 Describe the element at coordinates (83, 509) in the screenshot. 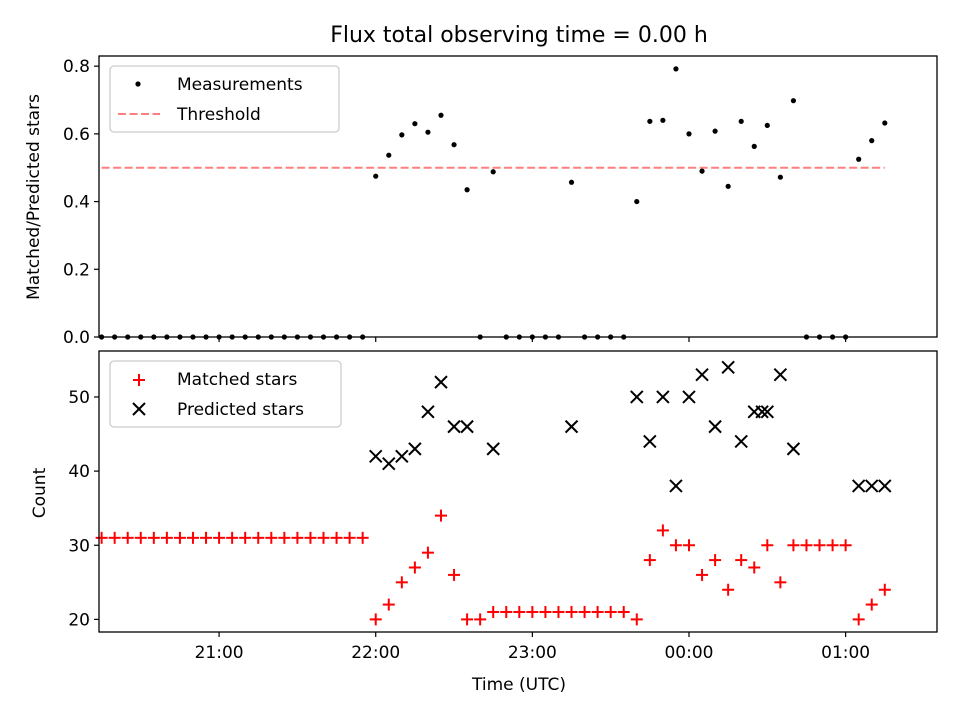

I see `bottom-y-axis: 20 30 40 50` at that location.